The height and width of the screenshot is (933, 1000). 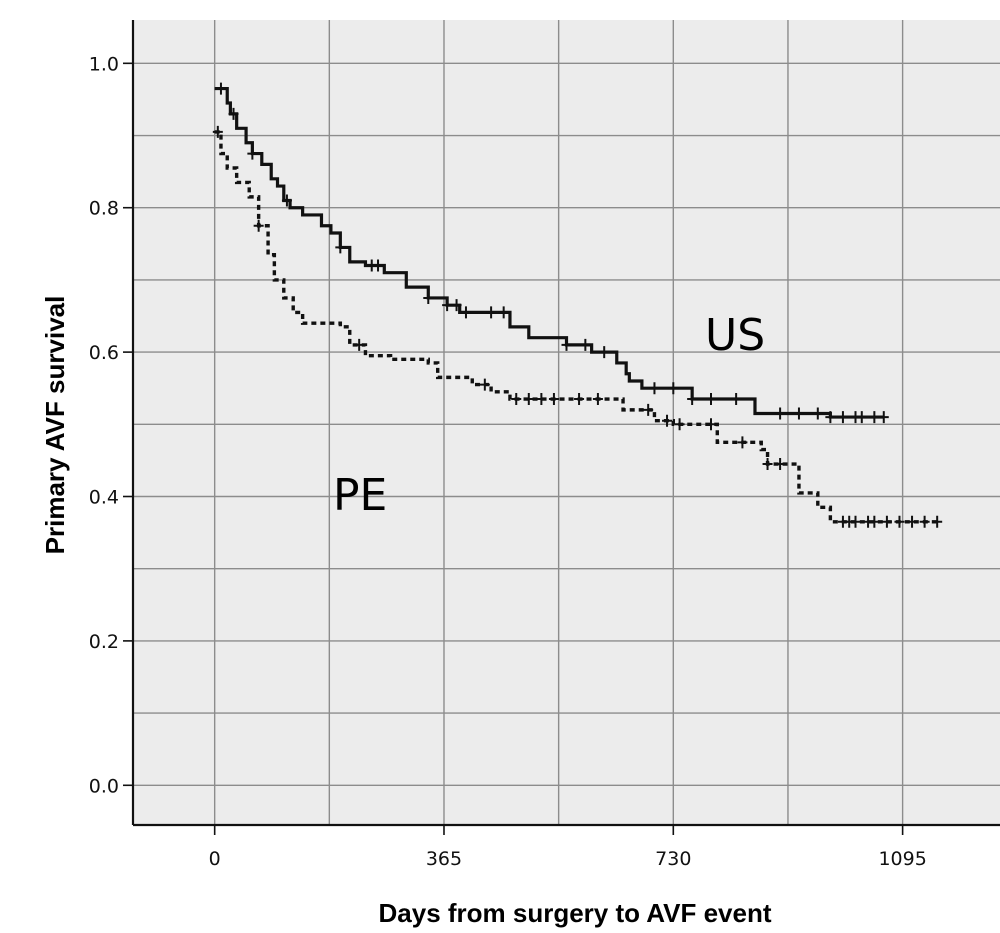 I want to click on annotation-us: US, so click(x=735, y=335).